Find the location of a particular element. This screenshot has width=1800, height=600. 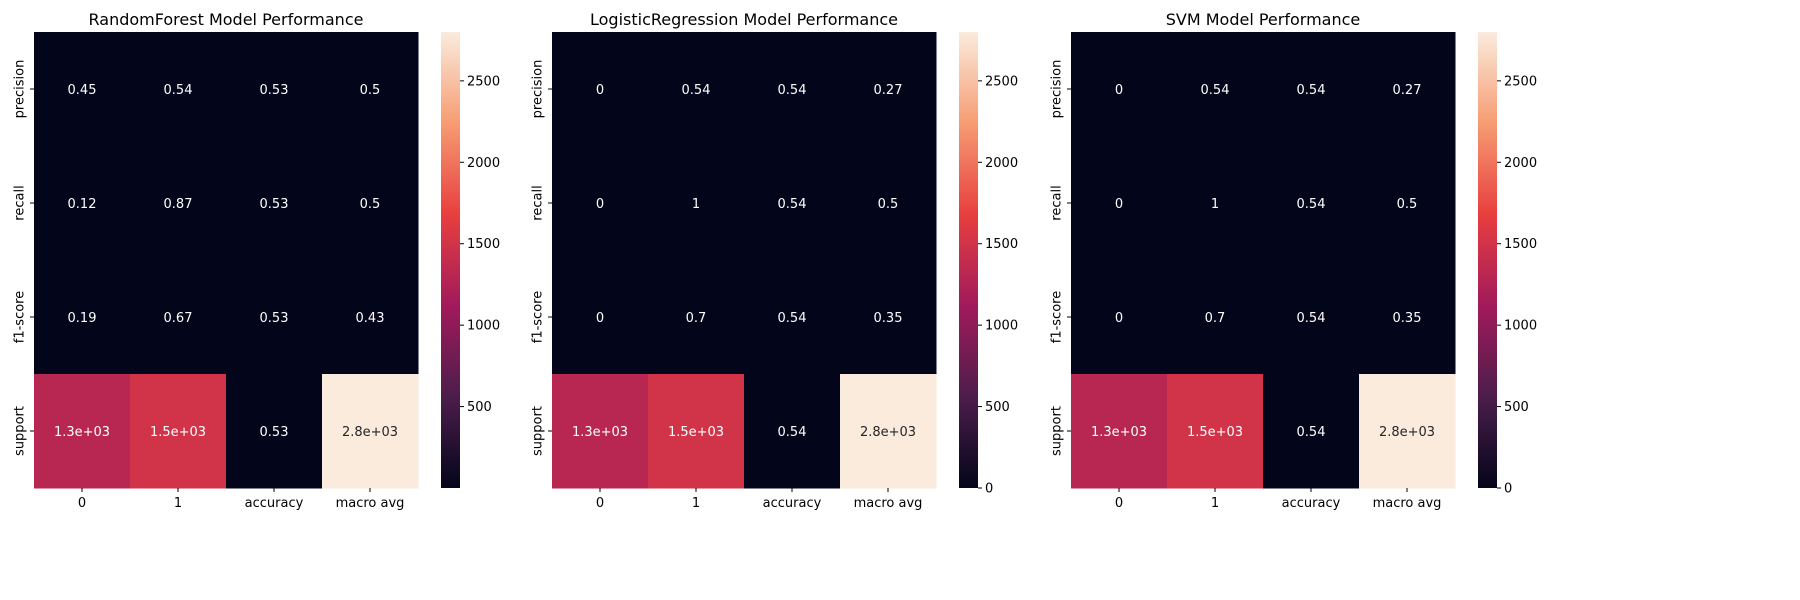

cell-label: 0.45 is located at coordinates (82, 90).